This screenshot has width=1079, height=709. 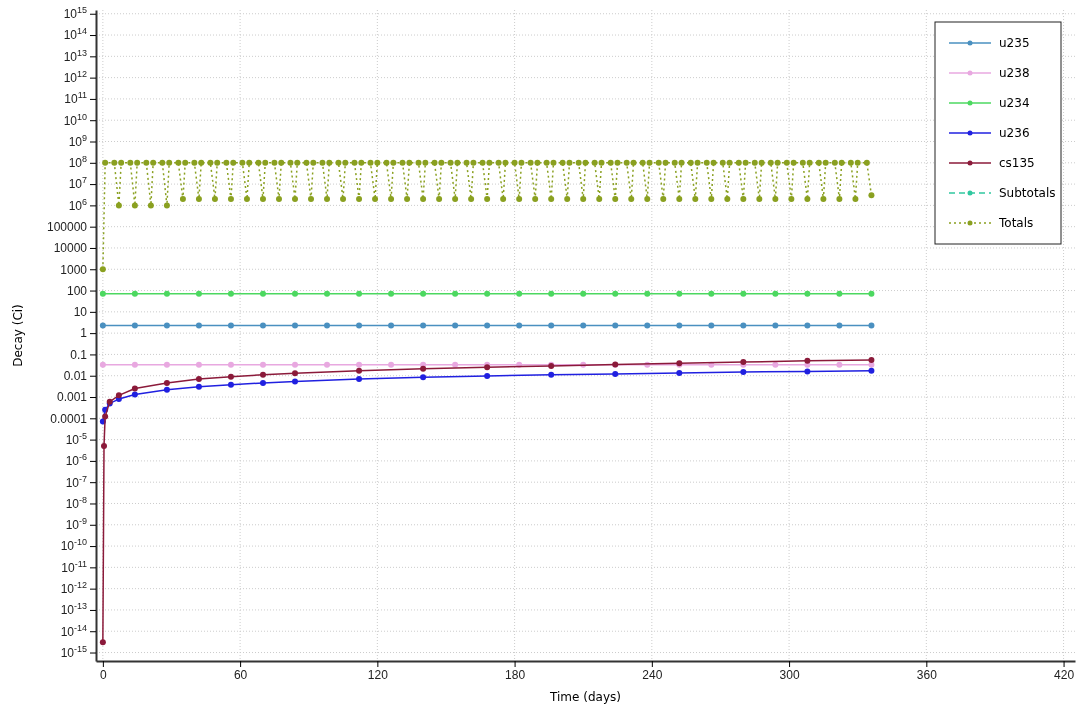 What do you see at coordinates (79, 354) in the screenshot?
I see `y-tick-label: 0.1` at bounding box center [79, 354].